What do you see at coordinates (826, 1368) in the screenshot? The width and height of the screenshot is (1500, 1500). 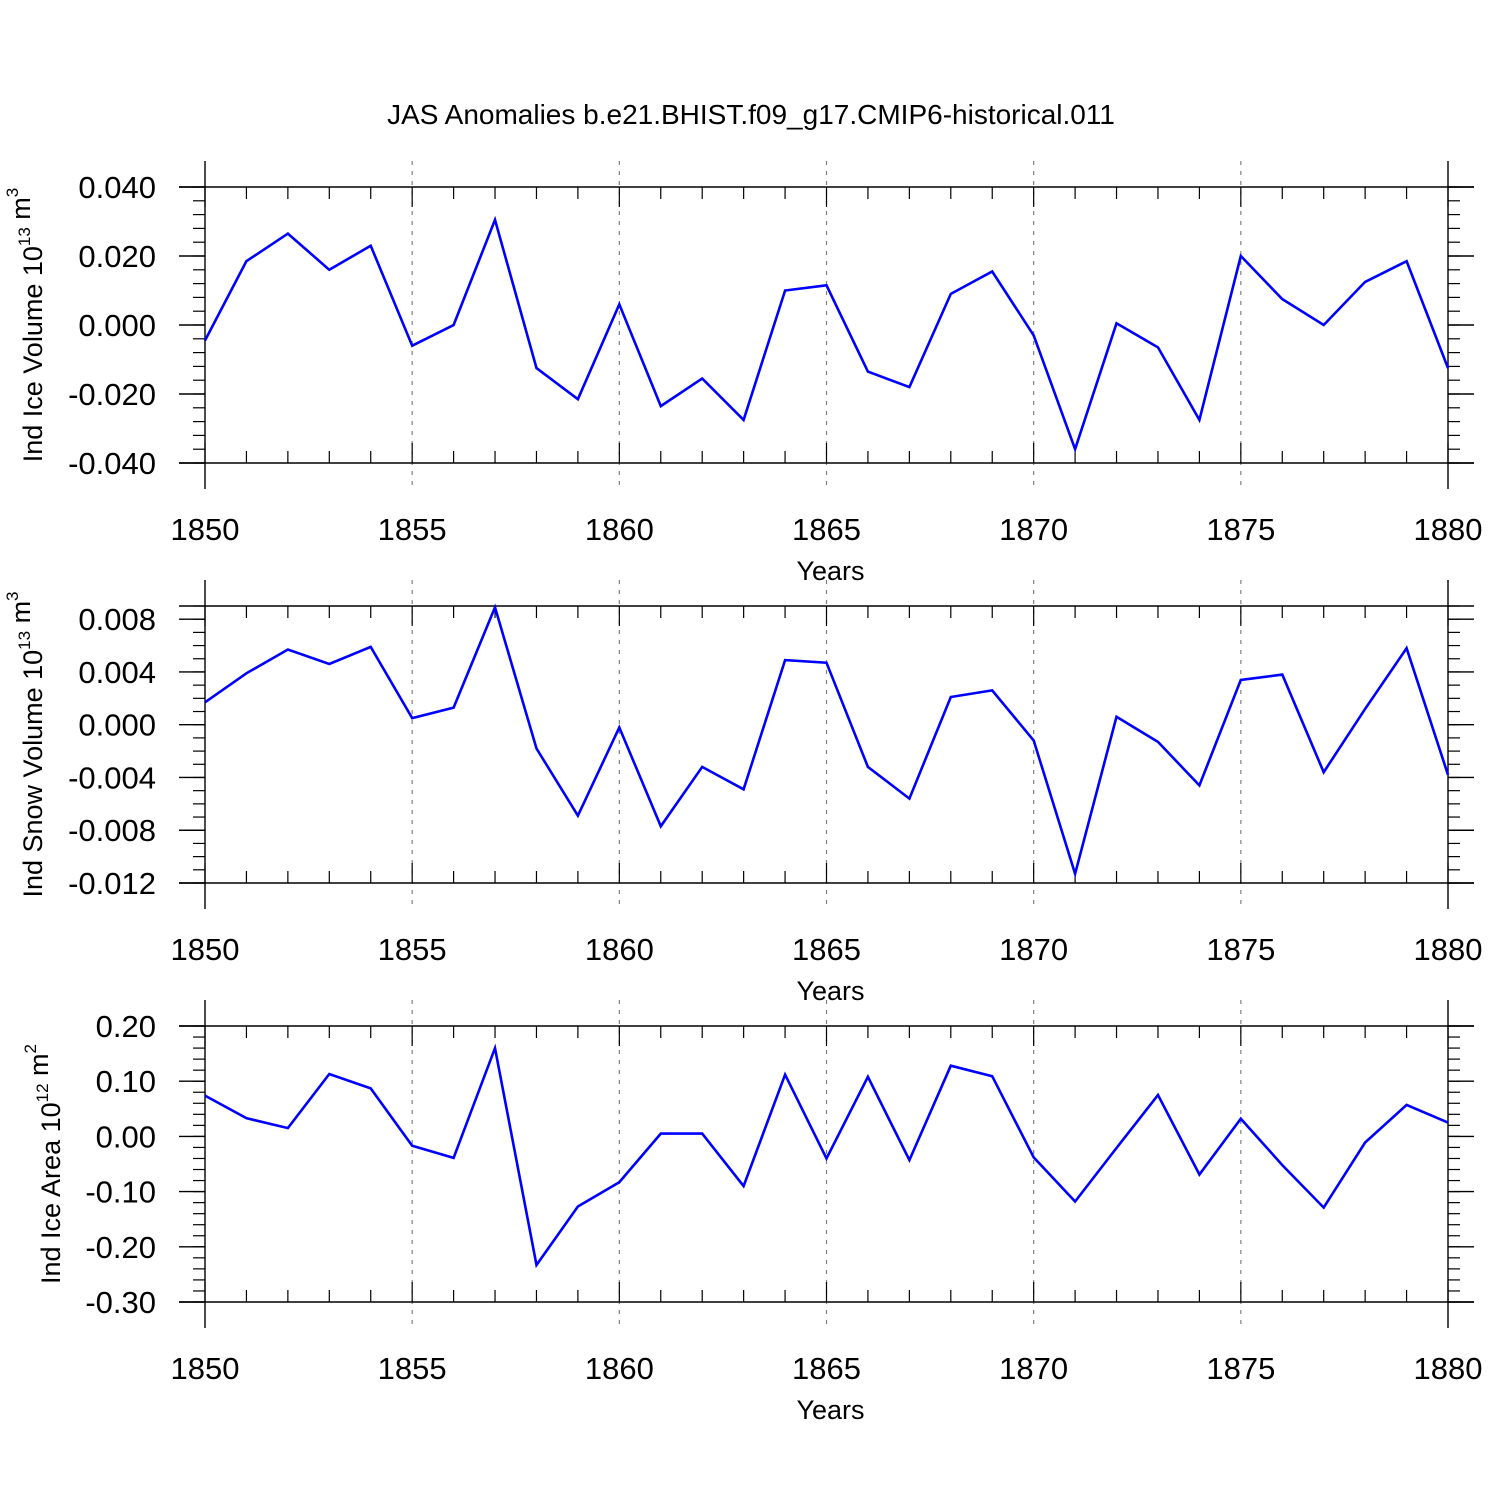 I see `panel-3-x-tick-label: 1865` at bounding box center [826, 1368].